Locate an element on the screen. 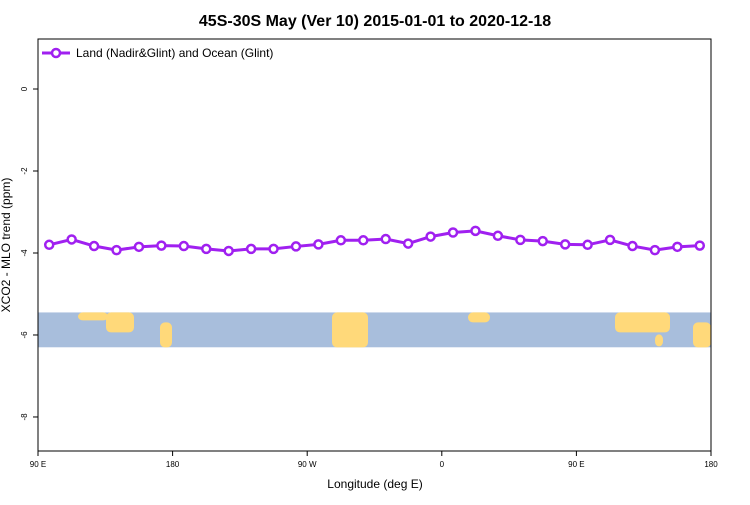 This screenshot has width=750, height=505. plot-series is located at coordinates (374, 241).